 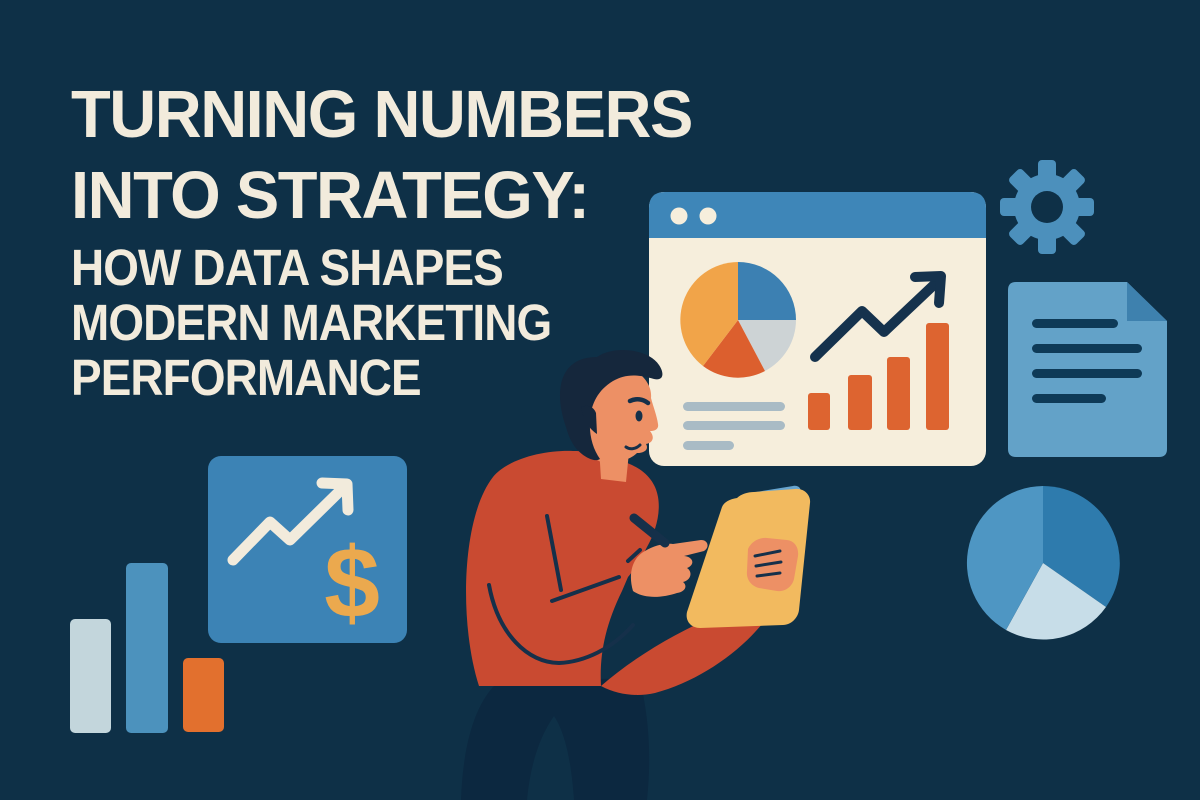 What do you see at coordinates (709, 314) in the screenshot?
I see `pie-slice-light-orange` at bounding box center [709, 314].